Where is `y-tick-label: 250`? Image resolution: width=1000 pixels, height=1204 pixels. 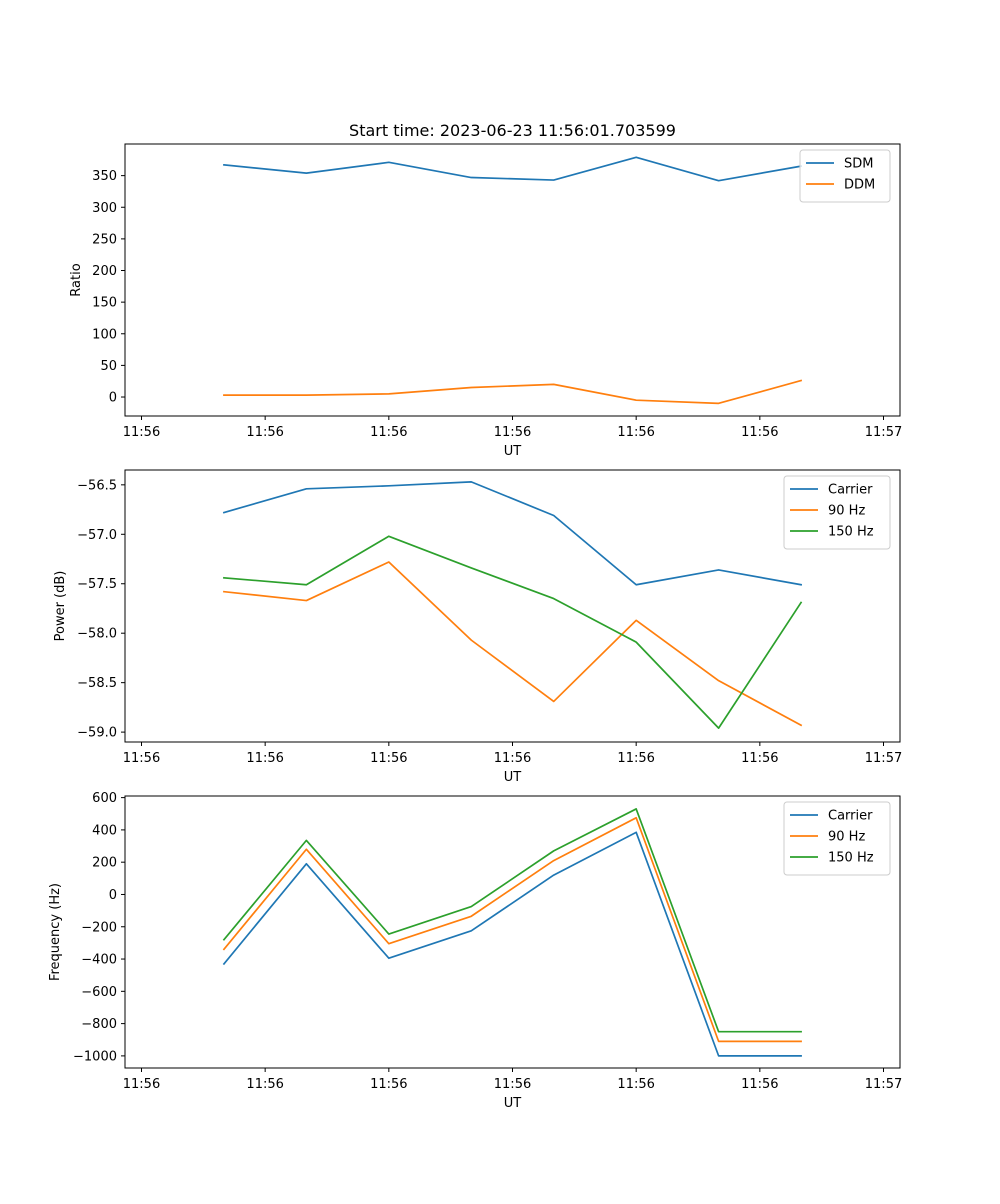
y-tick-label: 250 is located at coordinates (104, 239).